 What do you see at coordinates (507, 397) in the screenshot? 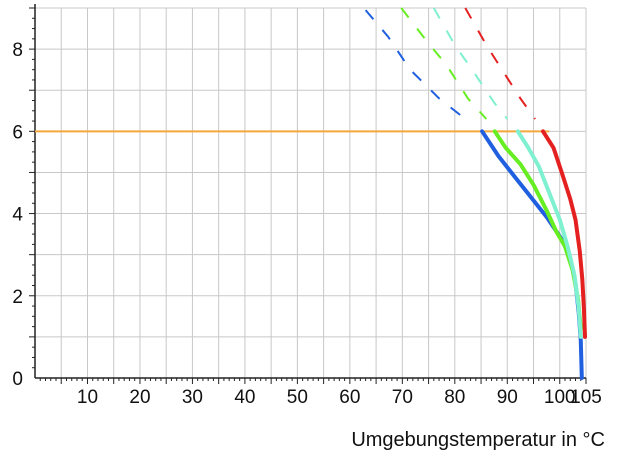
I see `x-tick-label: 90` at bounding box center [507, 397].